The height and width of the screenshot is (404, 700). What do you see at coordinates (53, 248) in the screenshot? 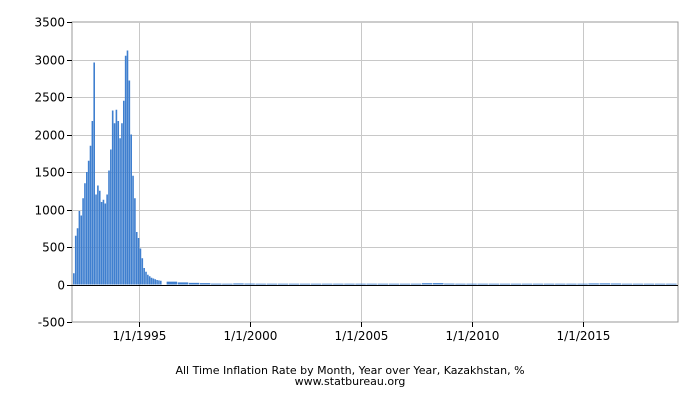
I see `y-tick-label: 500` at bounding box center [53, 248].